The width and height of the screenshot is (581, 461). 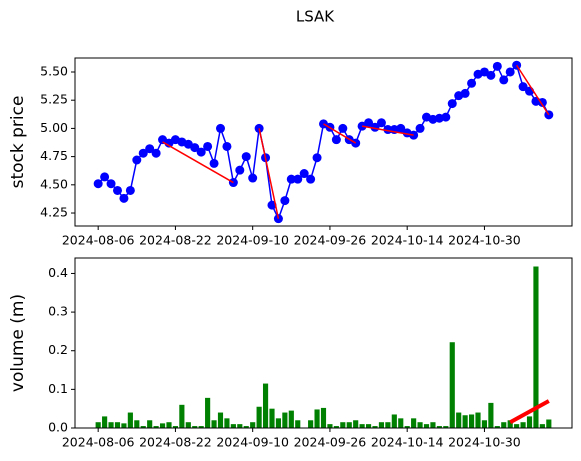 What do you see at coordinates (58, 388) in the screenshot?
I see `y-tick-label: 0.1` at bounding box center [58, 388].